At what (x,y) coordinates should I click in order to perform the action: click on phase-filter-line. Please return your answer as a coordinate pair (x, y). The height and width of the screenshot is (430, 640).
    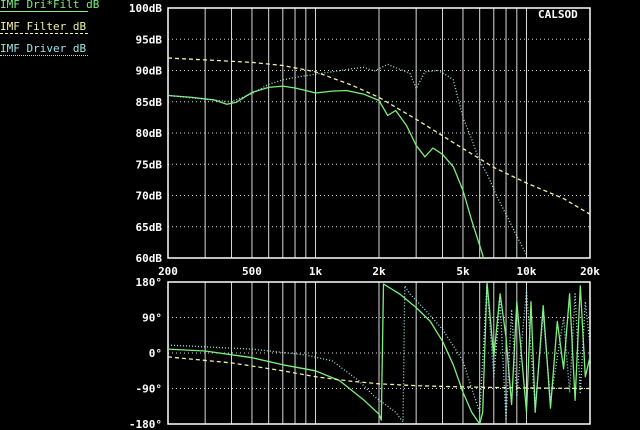
    Looking at the image, I should click on (379, 373).